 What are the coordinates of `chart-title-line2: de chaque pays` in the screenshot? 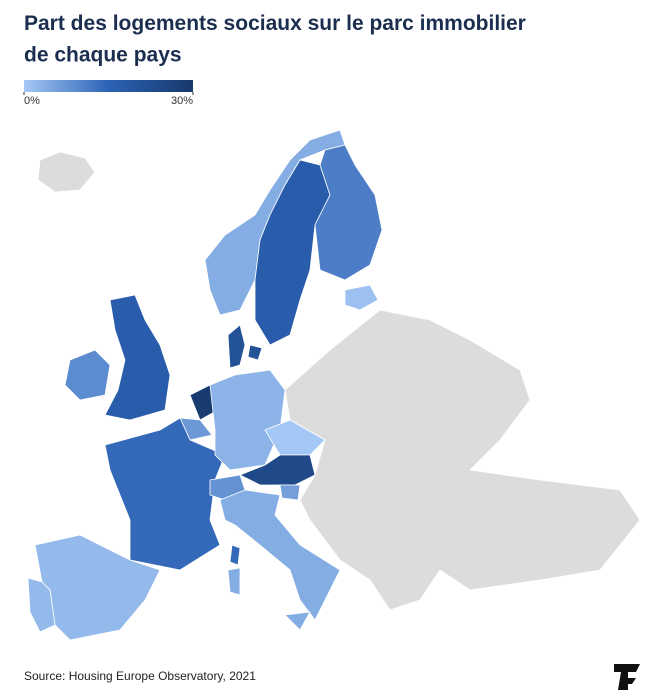 It's located at (103, 55).